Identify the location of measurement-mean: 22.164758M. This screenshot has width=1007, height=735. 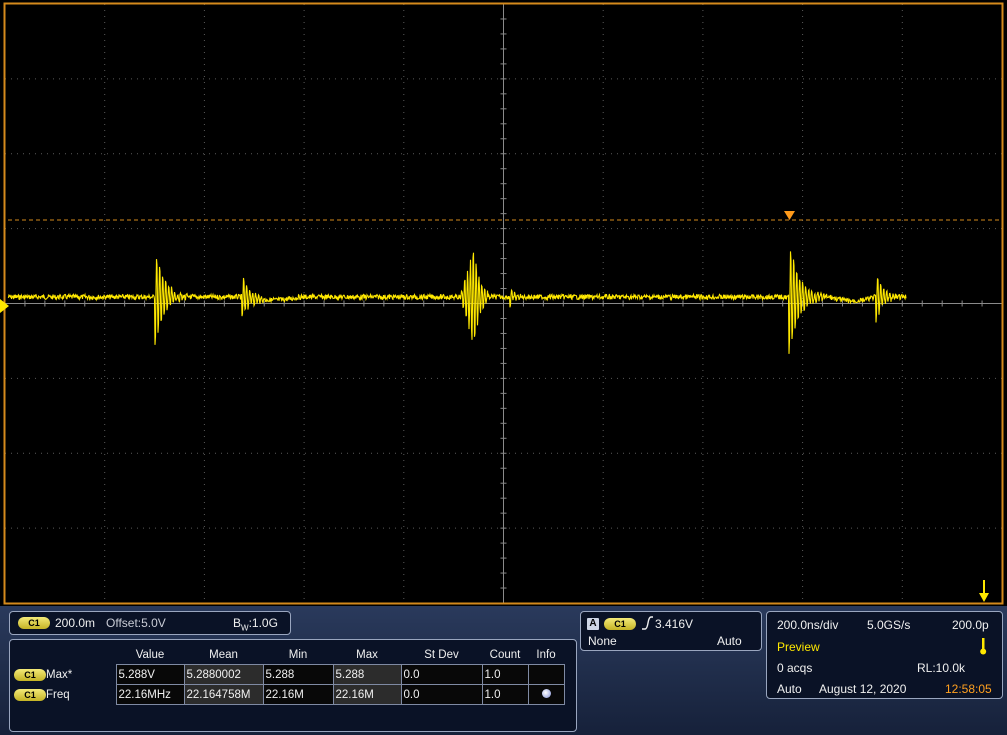
(223, 694).